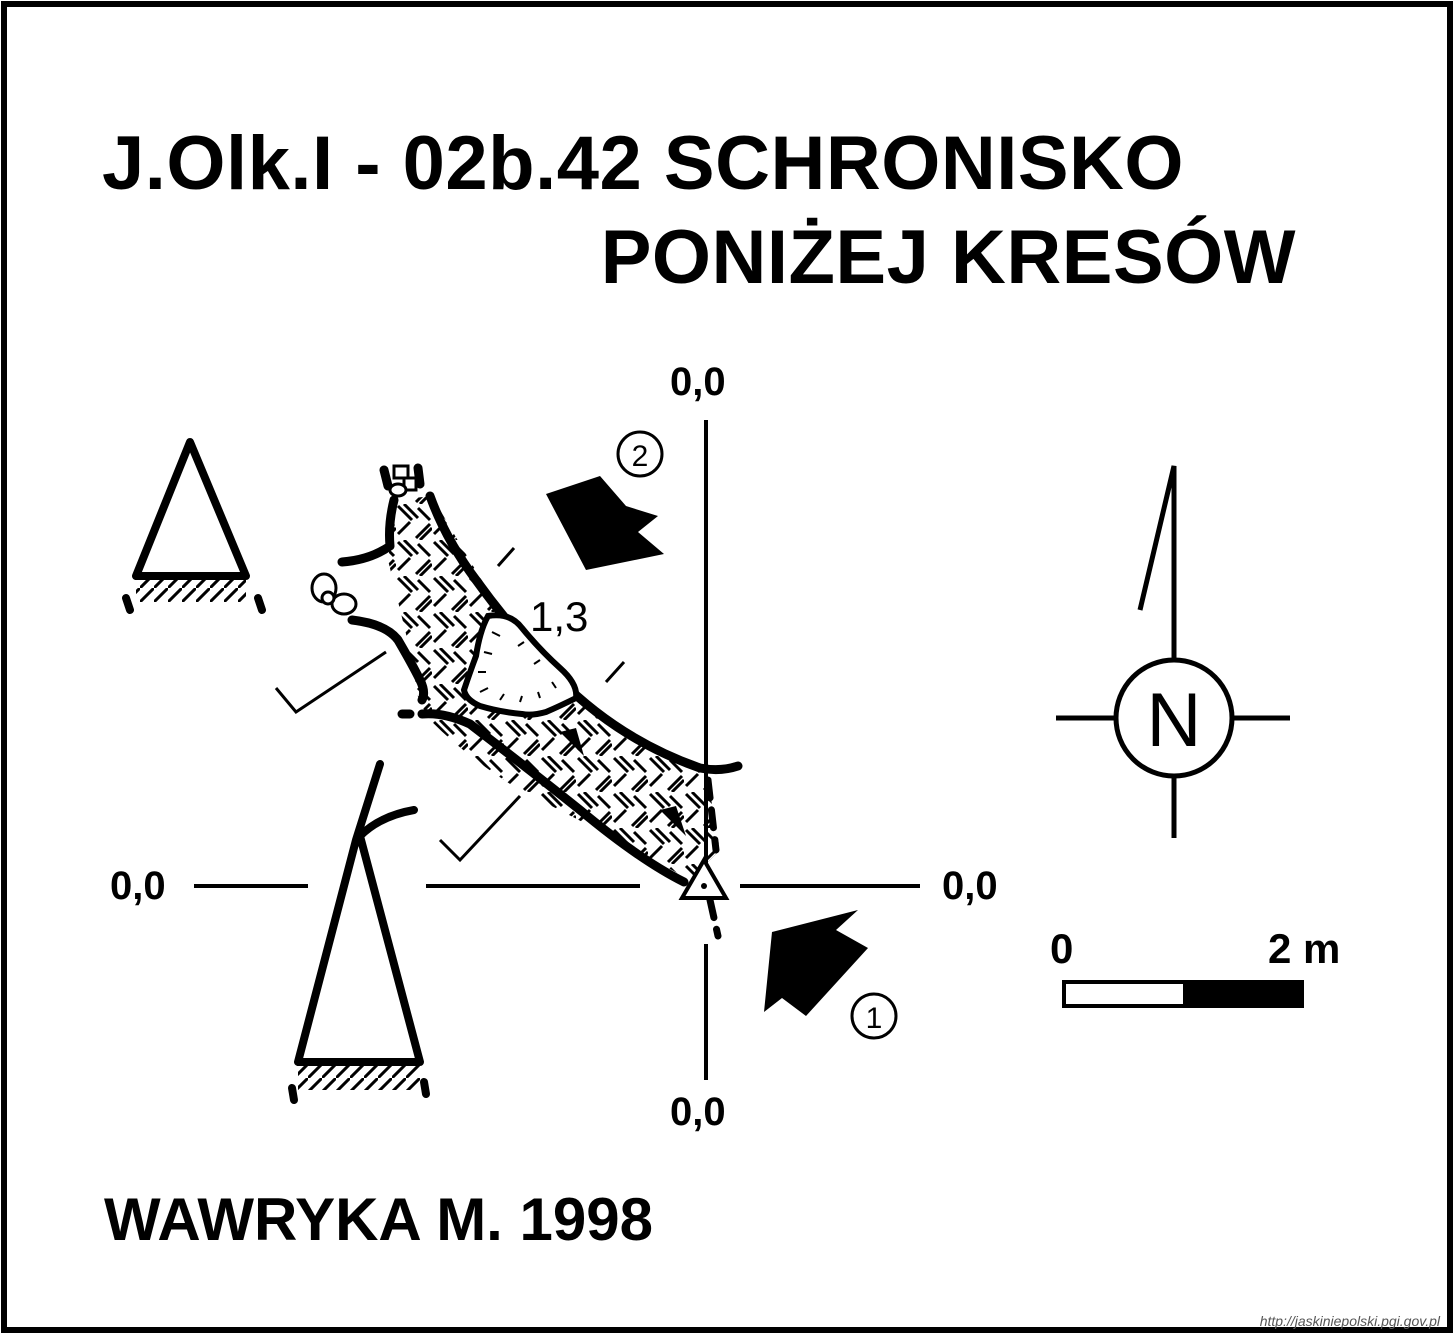  What do you see at coordinates (559, 616) in the screenshot?
I see `depth-label: 1,3` at bounding box center [559, 616].